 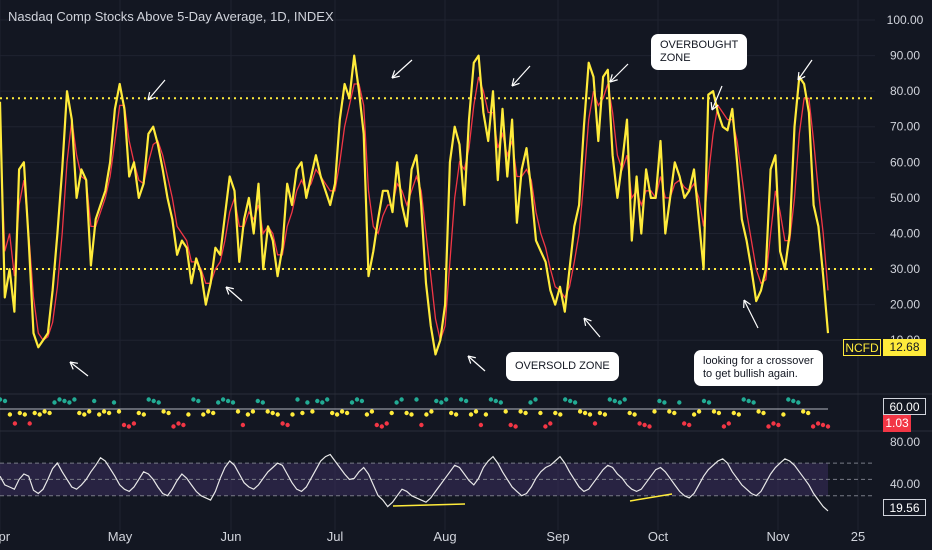 What do you see at coordinates (562, 366) in the screenshot?
I see `oversold-label: OVERSOLD ZONE` at bounding box center [562, 366].